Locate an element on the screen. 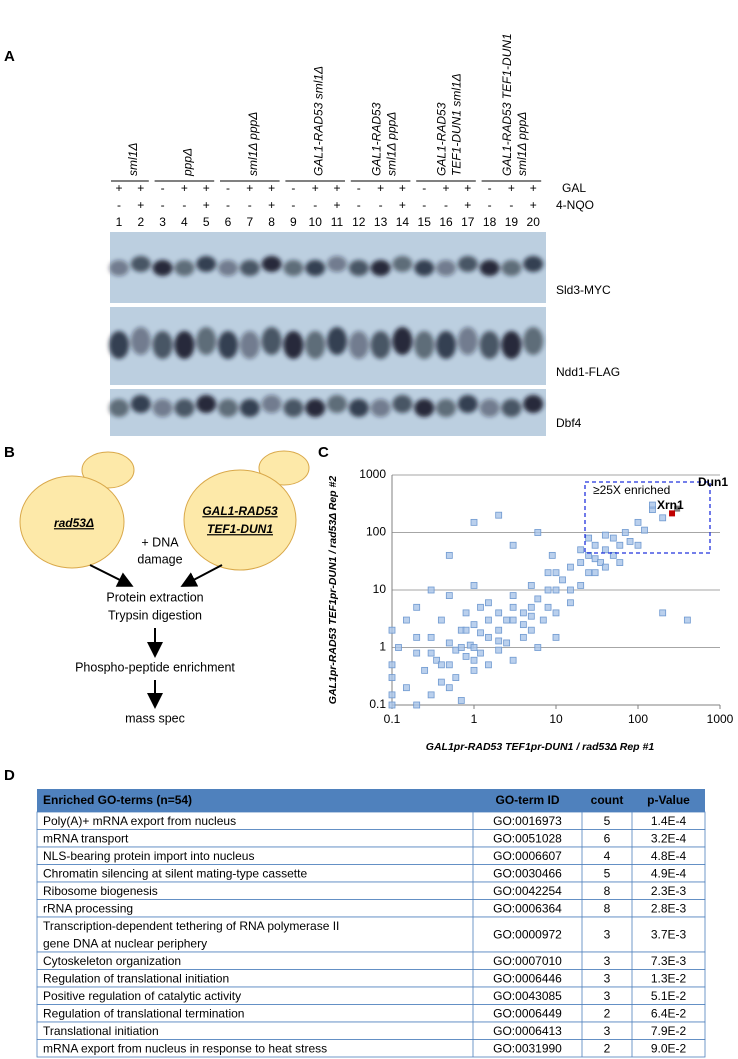  lane-number: 14 is located at coordinates (403, 222).